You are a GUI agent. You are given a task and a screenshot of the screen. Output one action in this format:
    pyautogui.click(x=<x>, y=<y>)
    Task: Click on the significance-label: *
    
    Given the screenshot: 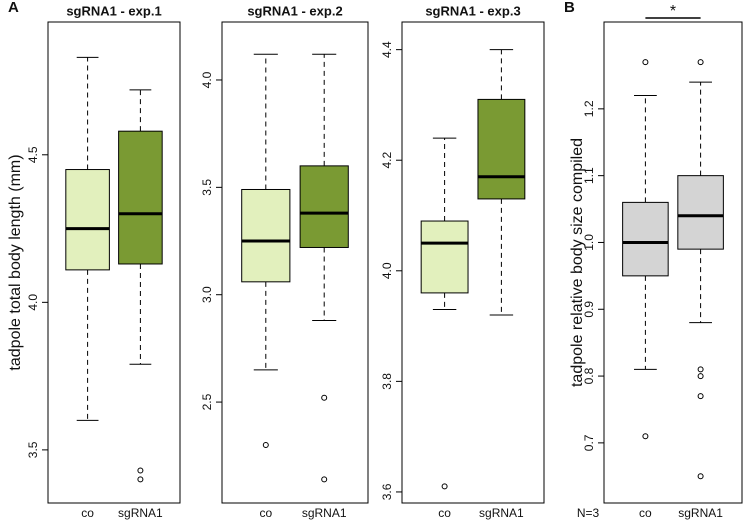 What is the action you would take?
    pyautogui.click(x=673, y=11)
    